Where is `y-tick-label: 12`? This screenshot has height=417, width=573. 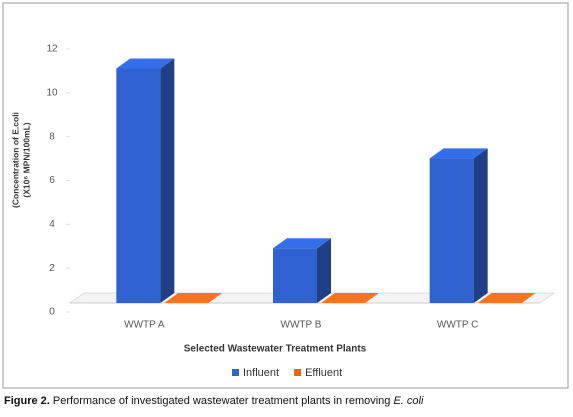 y-tick-label: 12 is located at coordinates (52, 49).